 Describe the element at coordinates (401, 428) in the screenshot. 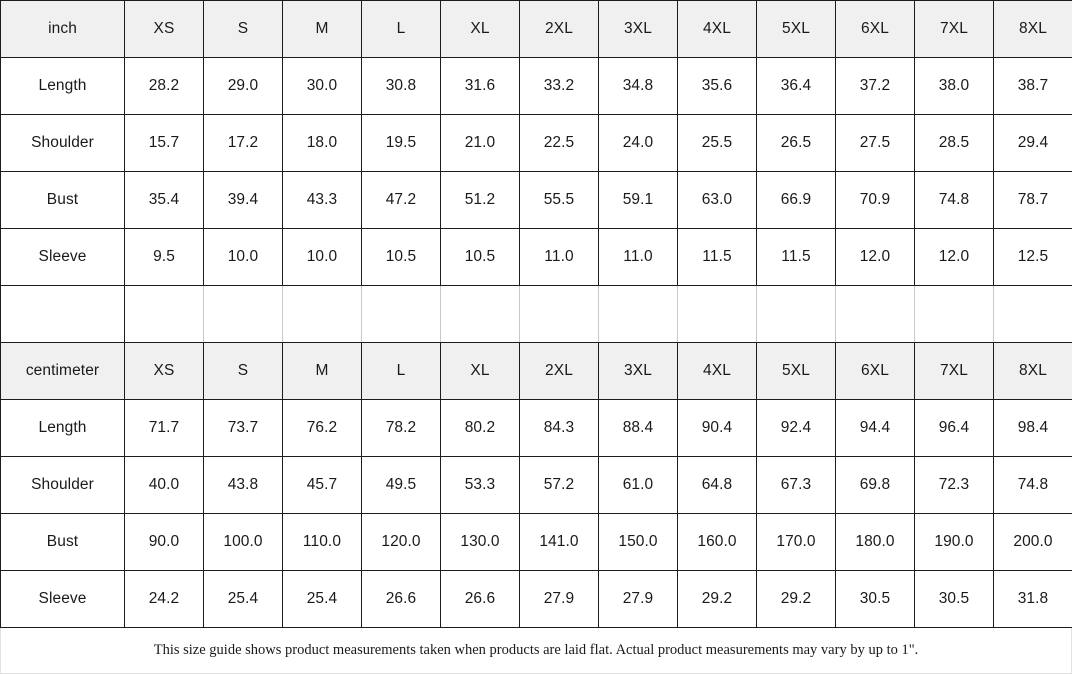

I see `measure-value: 78.2` at that location.